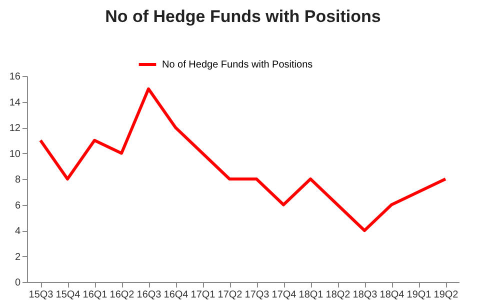 This screenshot has width=479, height=303. What do you see at coordinates (311, 295) in the screenshot?
I see `x-tick-label: 18Q1` at bounding box center [311, 295].